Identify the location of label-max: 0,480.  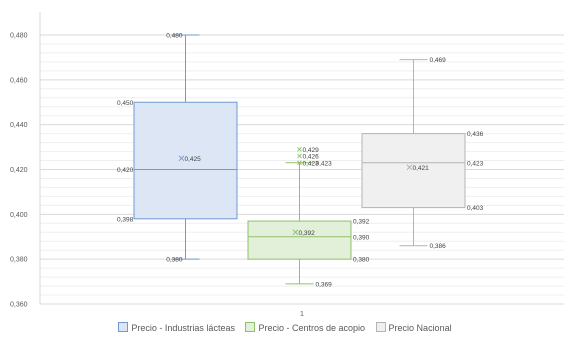
(174, 36).